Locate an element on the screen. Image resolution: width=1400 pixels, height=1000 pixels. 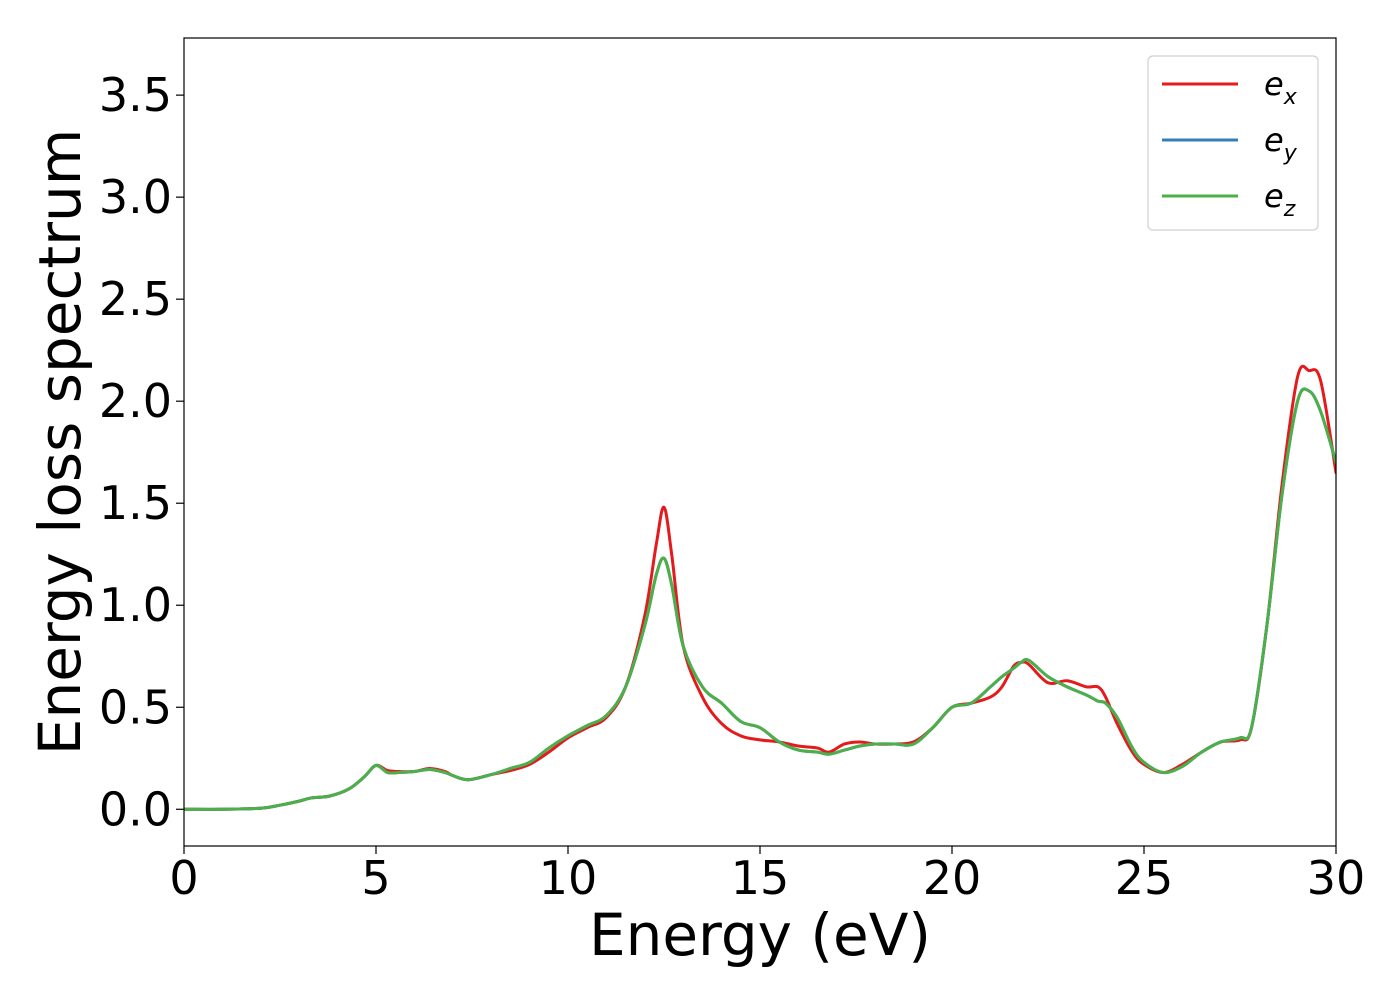
y-tick-label: 1.0 is located at coordinates (135, 605).